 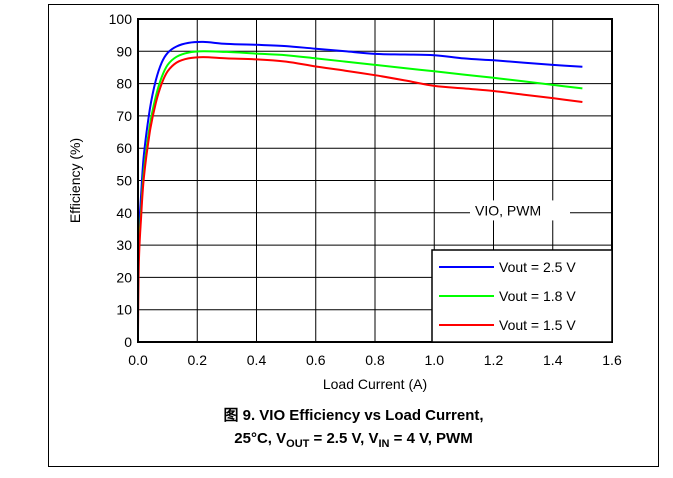 I want to click on y-tick-label: 20, so click(x=124, y=277).